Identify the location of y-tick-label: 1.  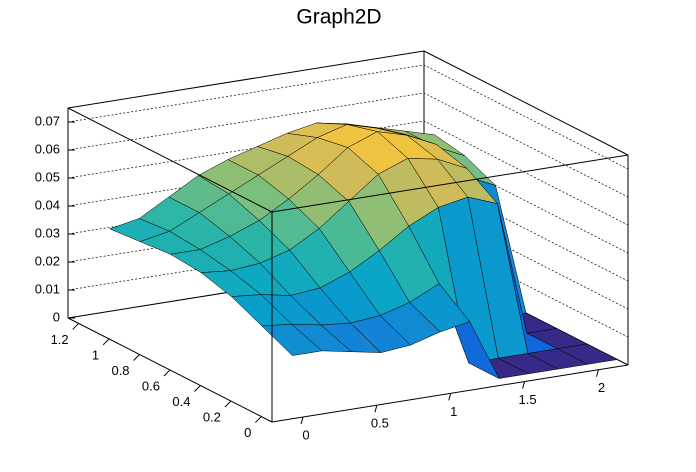
(95, 354).